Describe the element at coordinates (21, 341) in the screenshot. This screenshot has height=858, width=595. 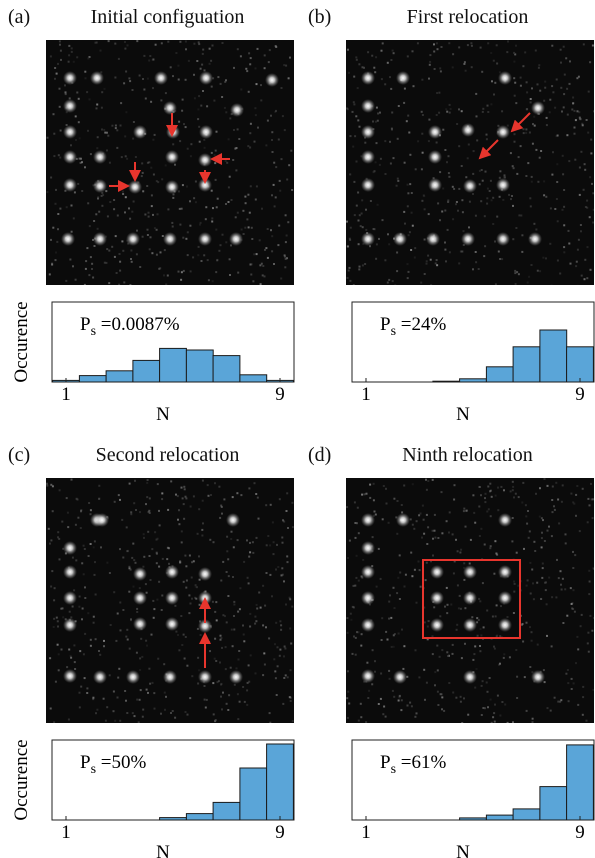
I see `y-axis-label: Occurence` at that location.